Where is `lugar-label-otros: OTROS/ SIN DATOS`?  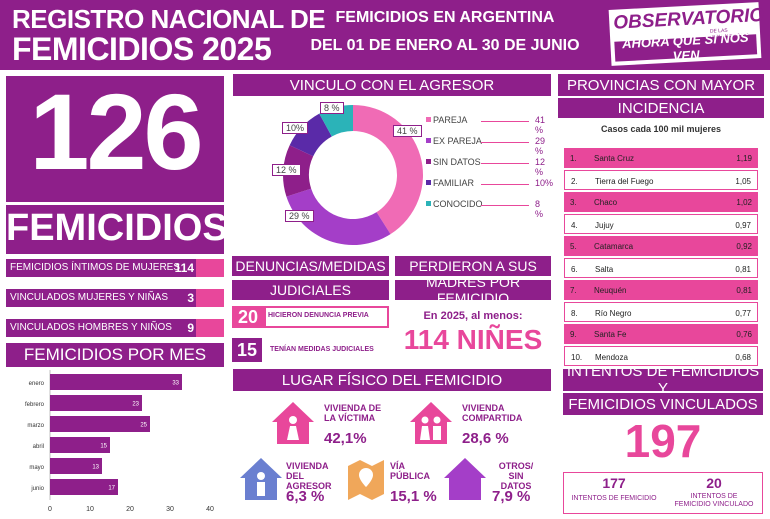
lugar-label-otros: OTROS/ SIN DATOS is located at coordinates (516, 476).